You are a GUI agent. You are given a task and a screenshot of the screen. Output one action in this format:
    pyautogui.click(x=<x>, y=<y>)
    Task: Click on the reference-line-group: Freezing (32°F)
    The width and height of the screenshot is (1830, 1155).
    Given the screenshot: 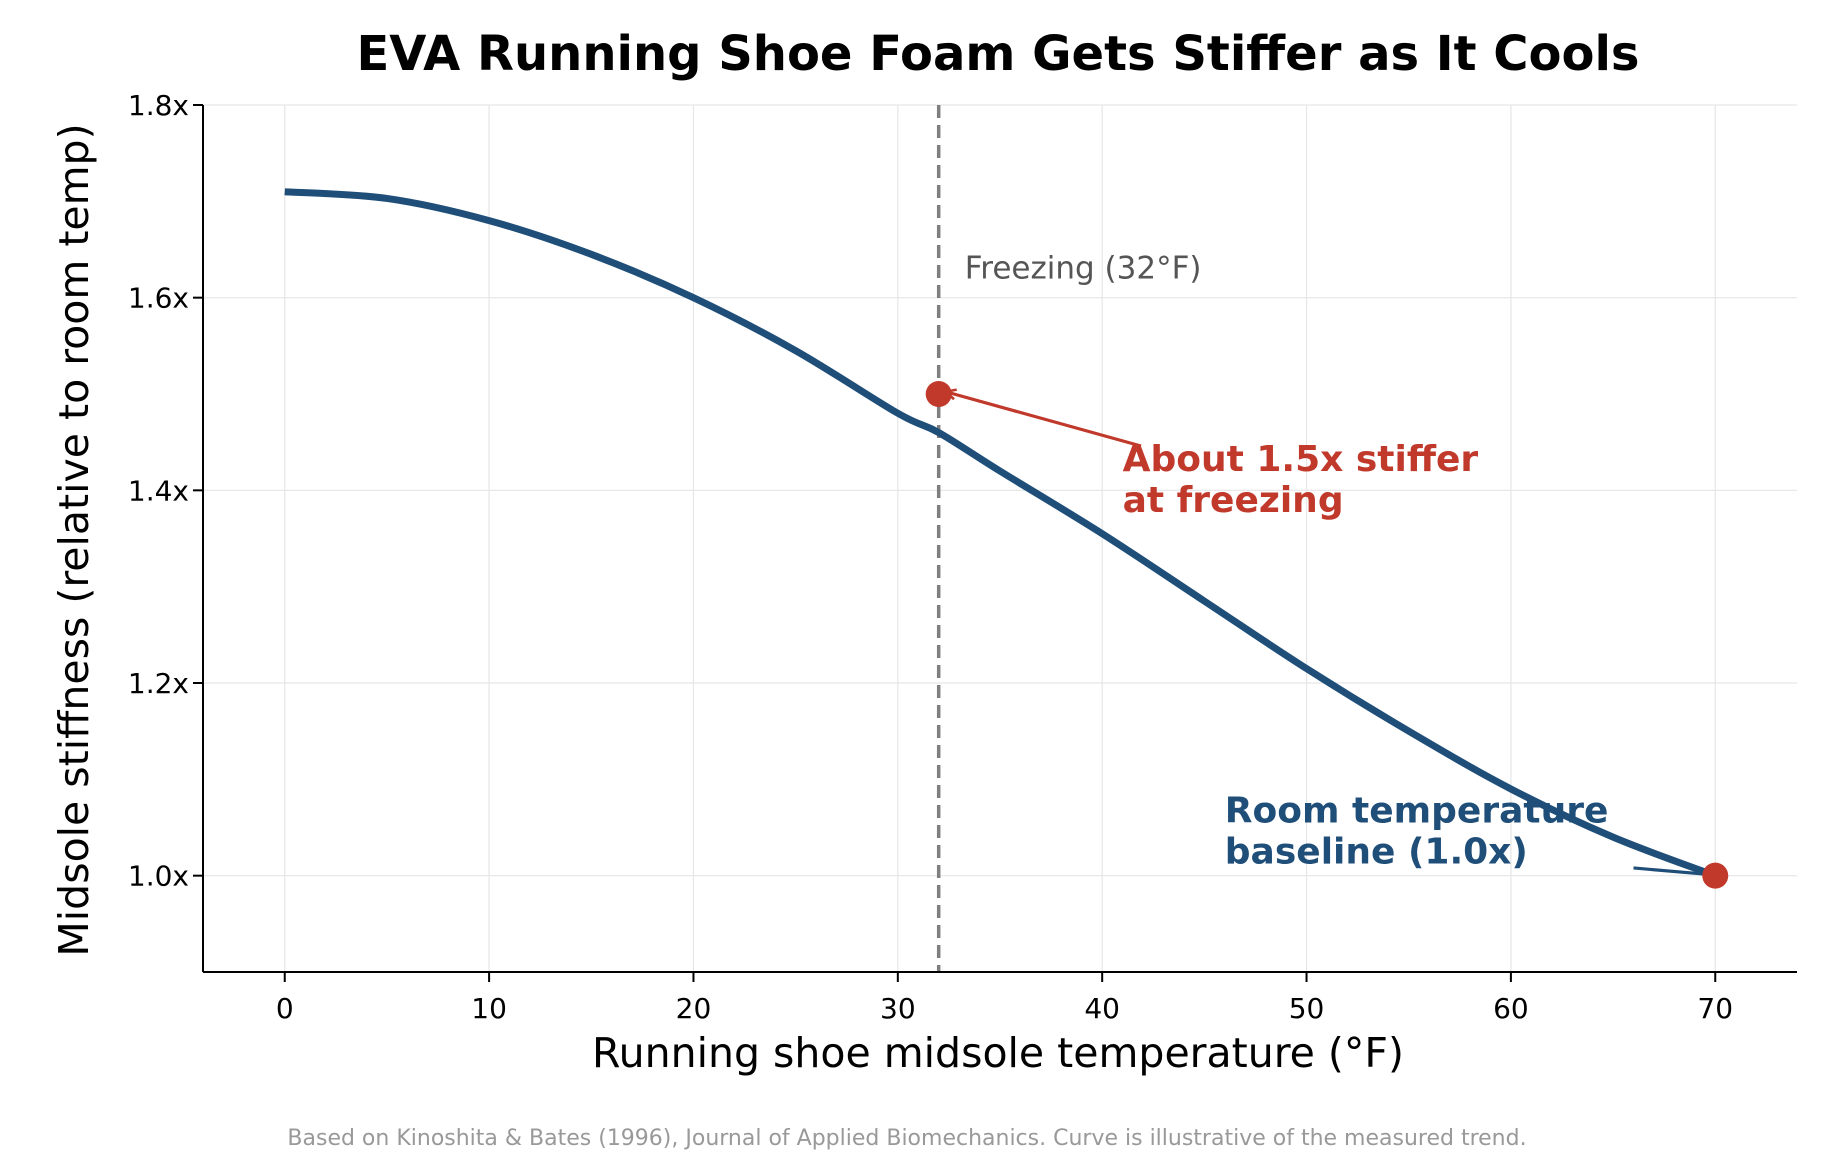 What is the action you would take?
    pyautogui.click(x=1069, y=538)
    